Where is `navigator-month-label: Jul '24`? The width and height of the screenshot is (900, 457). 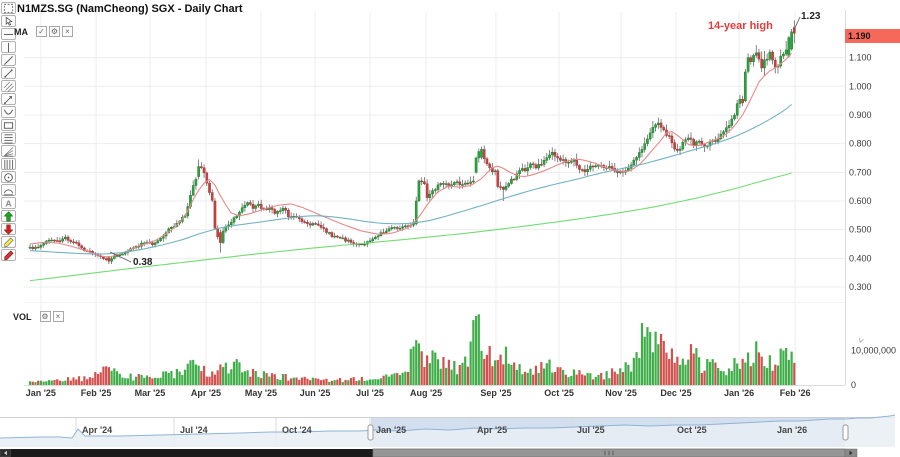 navigator-month-label: Jul '24 is located at coordinates (194, 430).